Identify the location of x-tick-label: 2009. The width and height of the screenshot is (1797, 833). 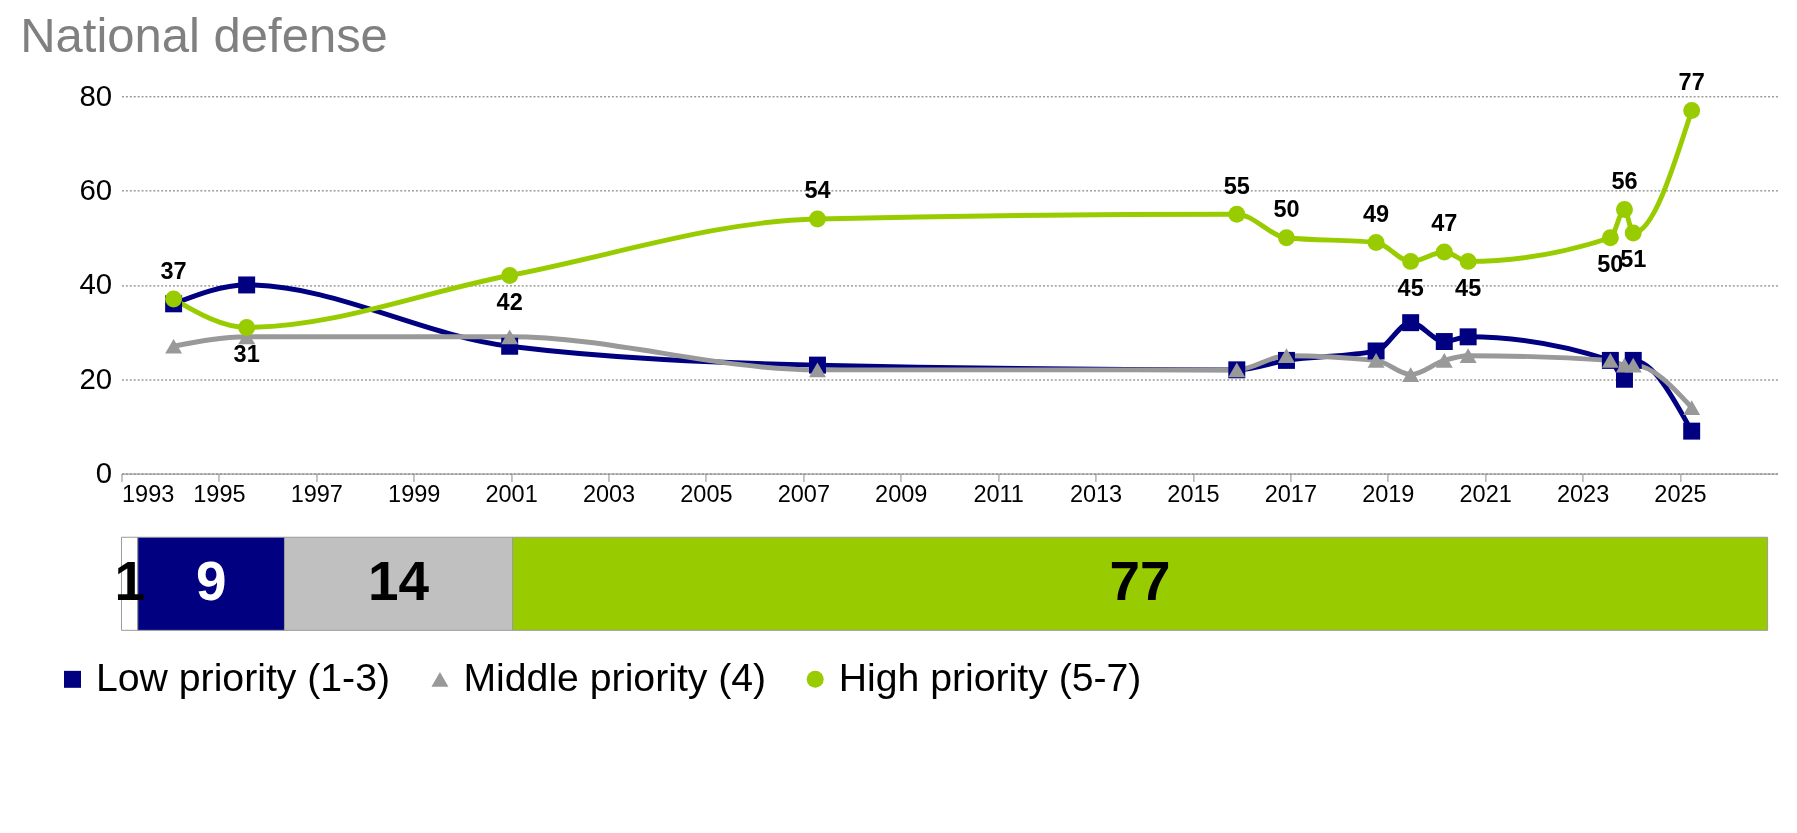
(901, 494).